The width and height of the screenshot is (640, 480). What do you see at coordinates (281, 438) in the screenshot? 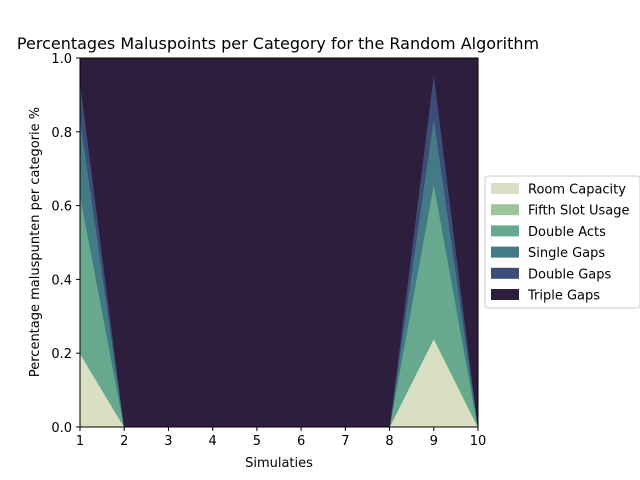
I see `x-axis: 1 2 3 4 5 6 7 8 9 10` at bounding box center [281, 438].